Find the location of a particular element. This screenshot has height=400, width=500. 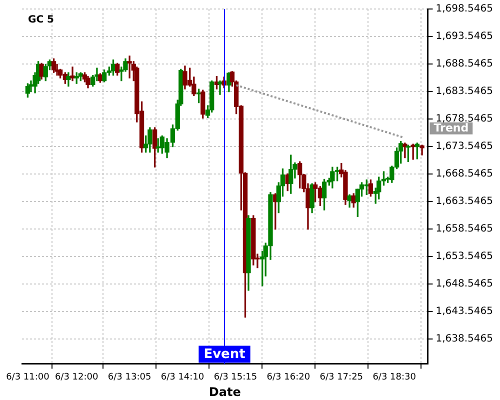

x-tick-label: 6/3 17:25 is located at coordinates (342, 377).